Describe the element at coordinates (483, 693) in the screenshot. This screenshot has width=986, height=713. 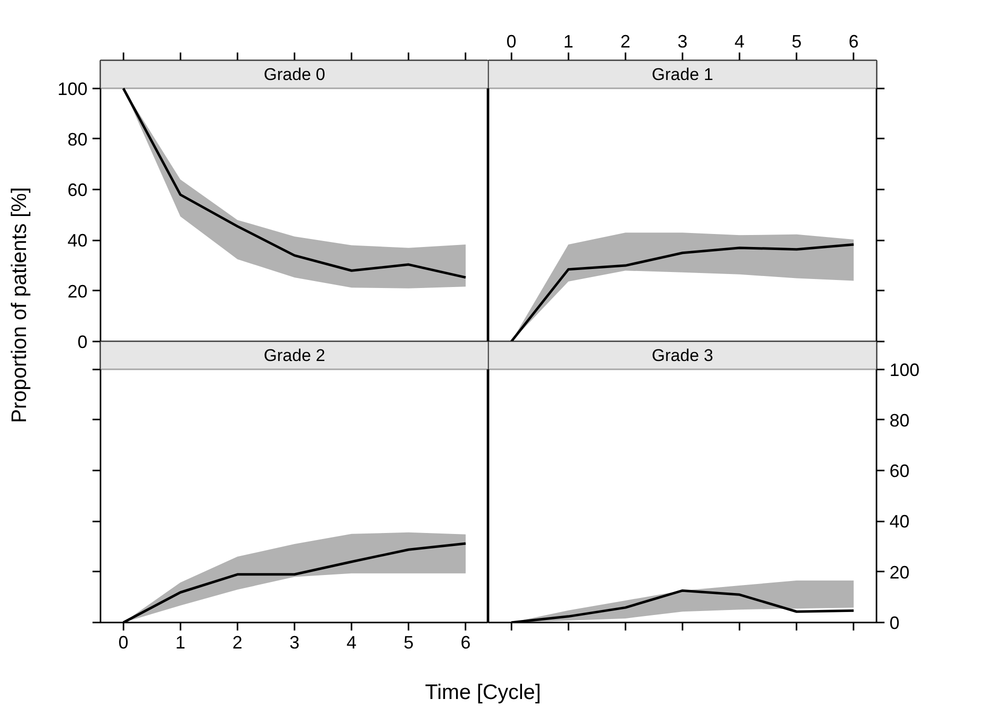
I see `x-axis-title: Time [Cycle]` at that location.